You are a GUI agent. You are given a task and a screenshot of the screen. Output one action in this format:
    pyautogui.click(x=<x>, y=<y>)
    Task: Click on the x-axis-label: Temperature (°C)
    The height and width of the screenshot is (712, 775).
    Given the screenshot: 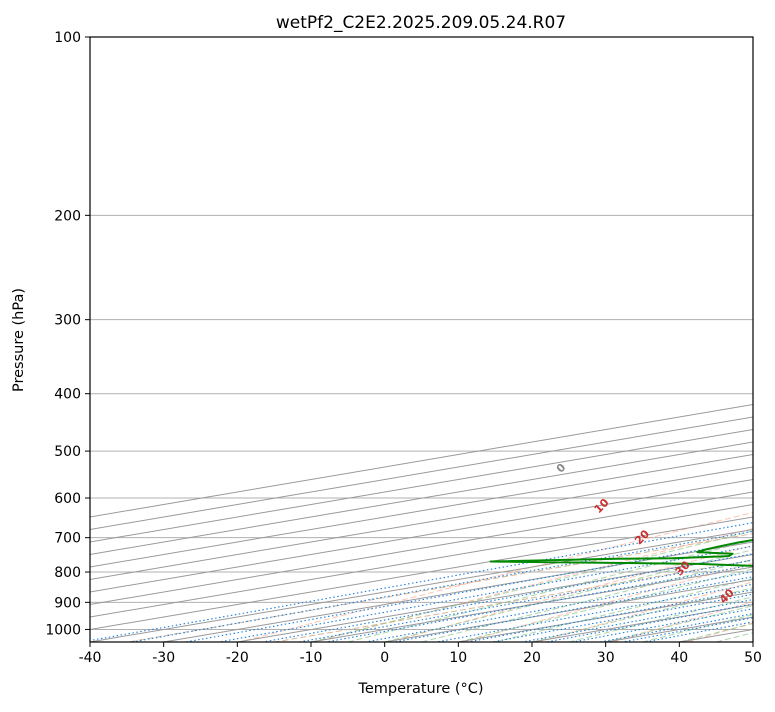 What is the action you would take?
    pyautogui.click(x=420, y=689)
    